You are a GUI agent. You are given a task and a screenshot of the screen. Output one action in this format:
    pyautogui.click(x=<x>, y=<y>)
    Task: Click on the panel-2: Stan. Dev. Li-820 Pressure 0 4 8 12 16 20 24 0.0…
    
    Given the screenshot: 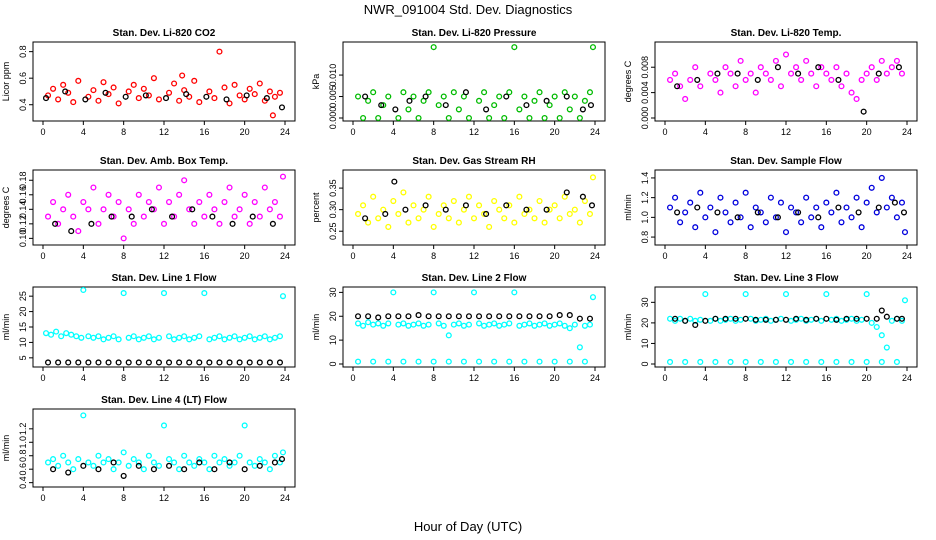 What is the action you would take?
    pyautogui.click(x=458, y=82)
    